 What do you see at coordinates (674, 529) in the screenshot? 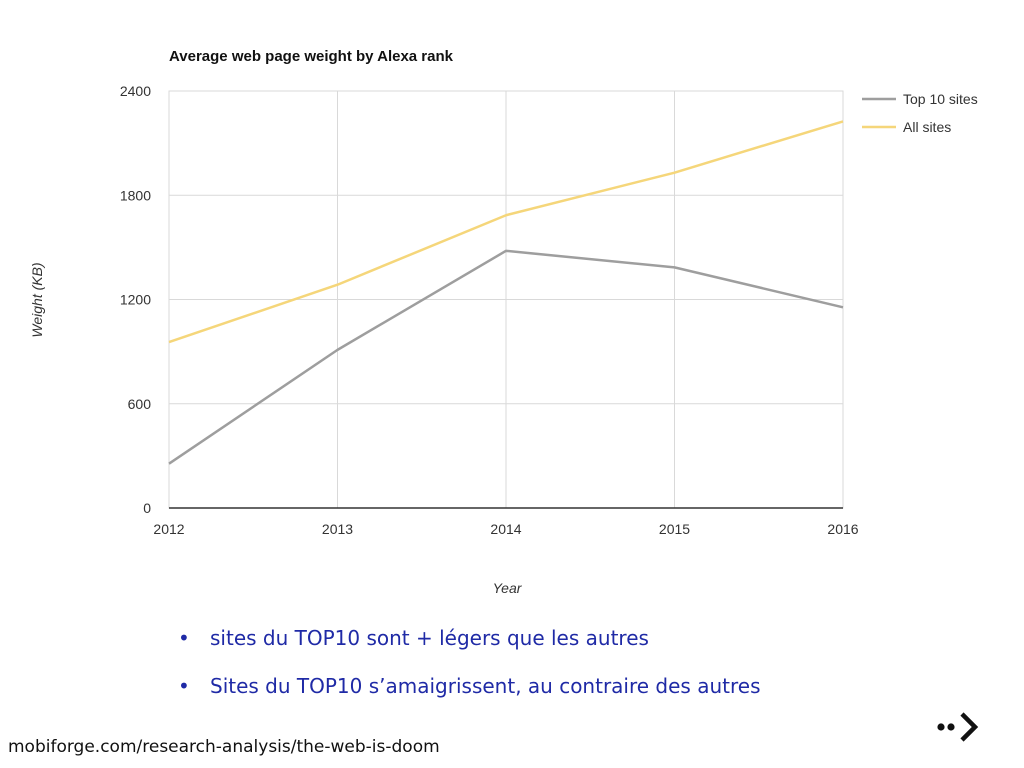
I see `x-tick-label: 2015` at bounding box center [674, 529].